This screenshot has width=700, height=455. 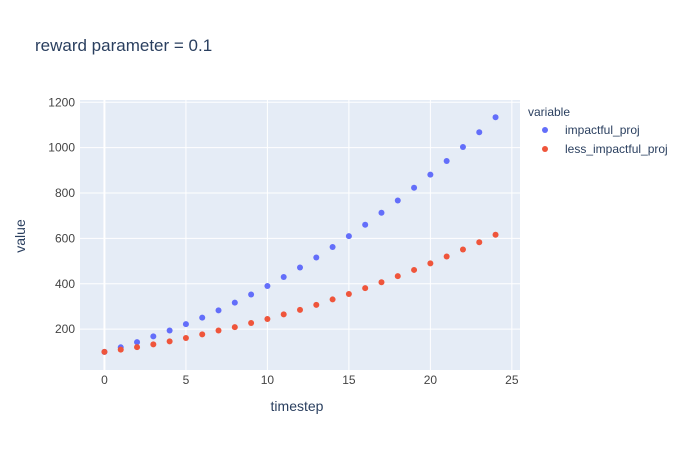 I want to click on x-tick-label: 0, so click(x=104, y=380).